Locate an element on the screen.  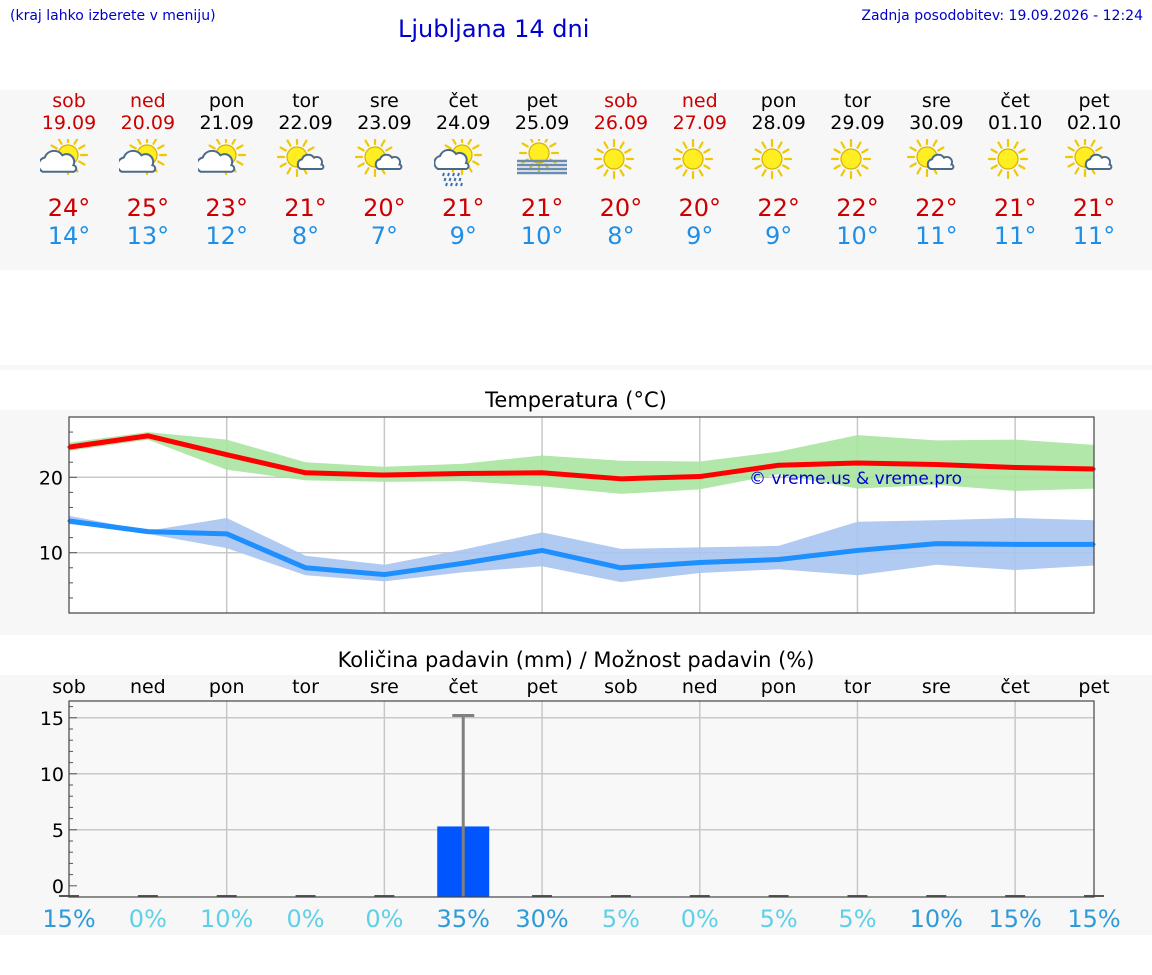
day-date: 01.10 is located at coordinates (1015, 123).